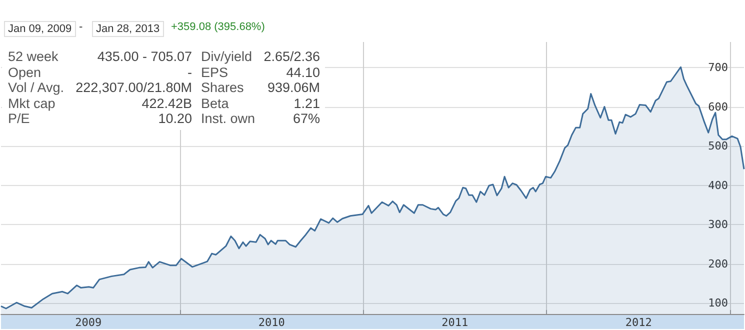  Describe the element at coordinates (167, 104) in the screenshot. I see `annotation: 422.42B` at that location.